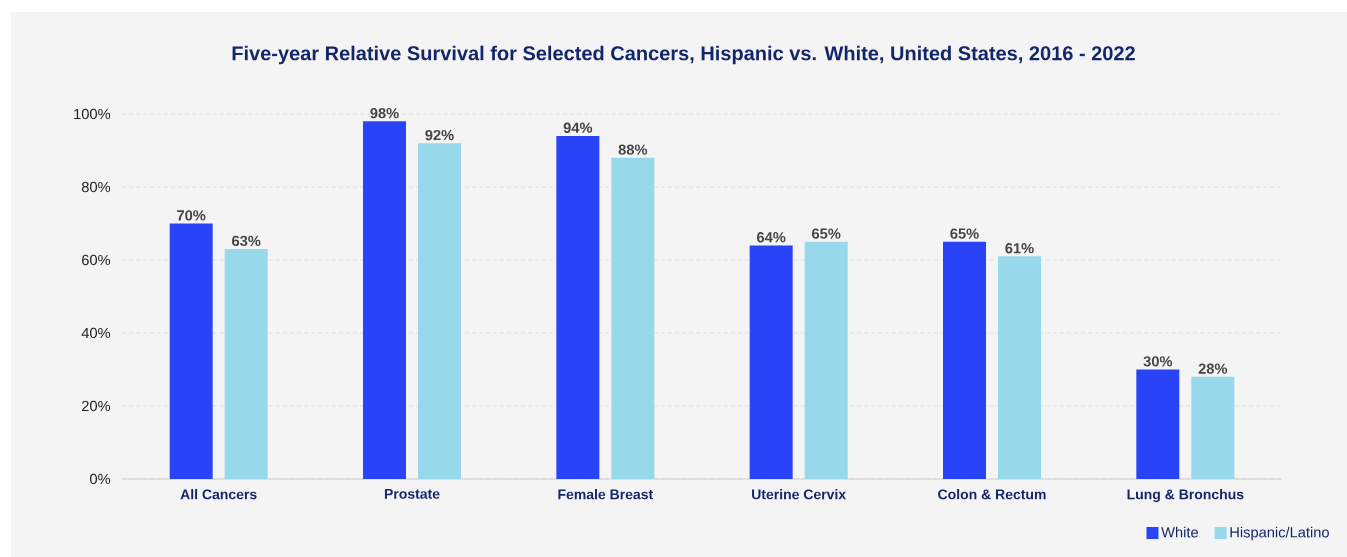  I want to click on legend-label: Hispanic/Latino, so click(1279, 533).